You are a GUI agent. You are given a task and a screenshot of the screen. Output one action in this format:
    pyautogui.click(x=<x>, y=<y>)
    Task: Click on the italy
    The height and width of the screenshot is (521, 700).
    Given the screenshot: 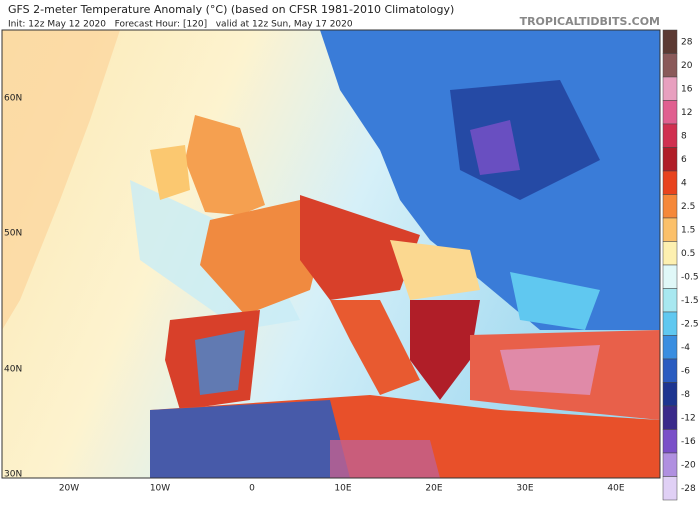 What is the action you would take?
    pyautogui.click(x=375, y=347)
    